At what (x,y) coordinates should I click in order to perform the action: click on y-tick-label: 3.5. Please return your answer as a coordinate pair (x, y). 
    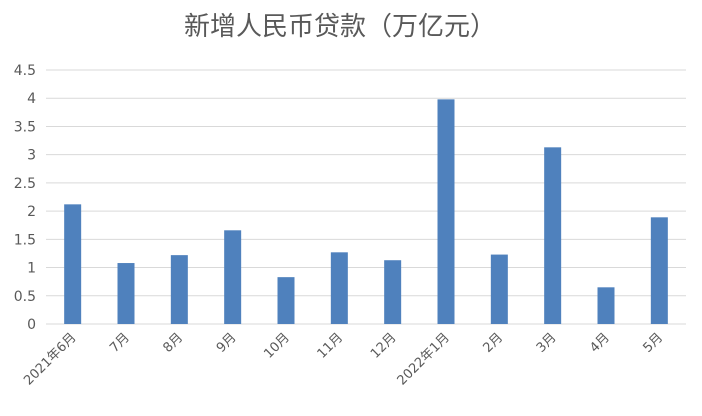
    Looking at the image, I should click on (25, 127).